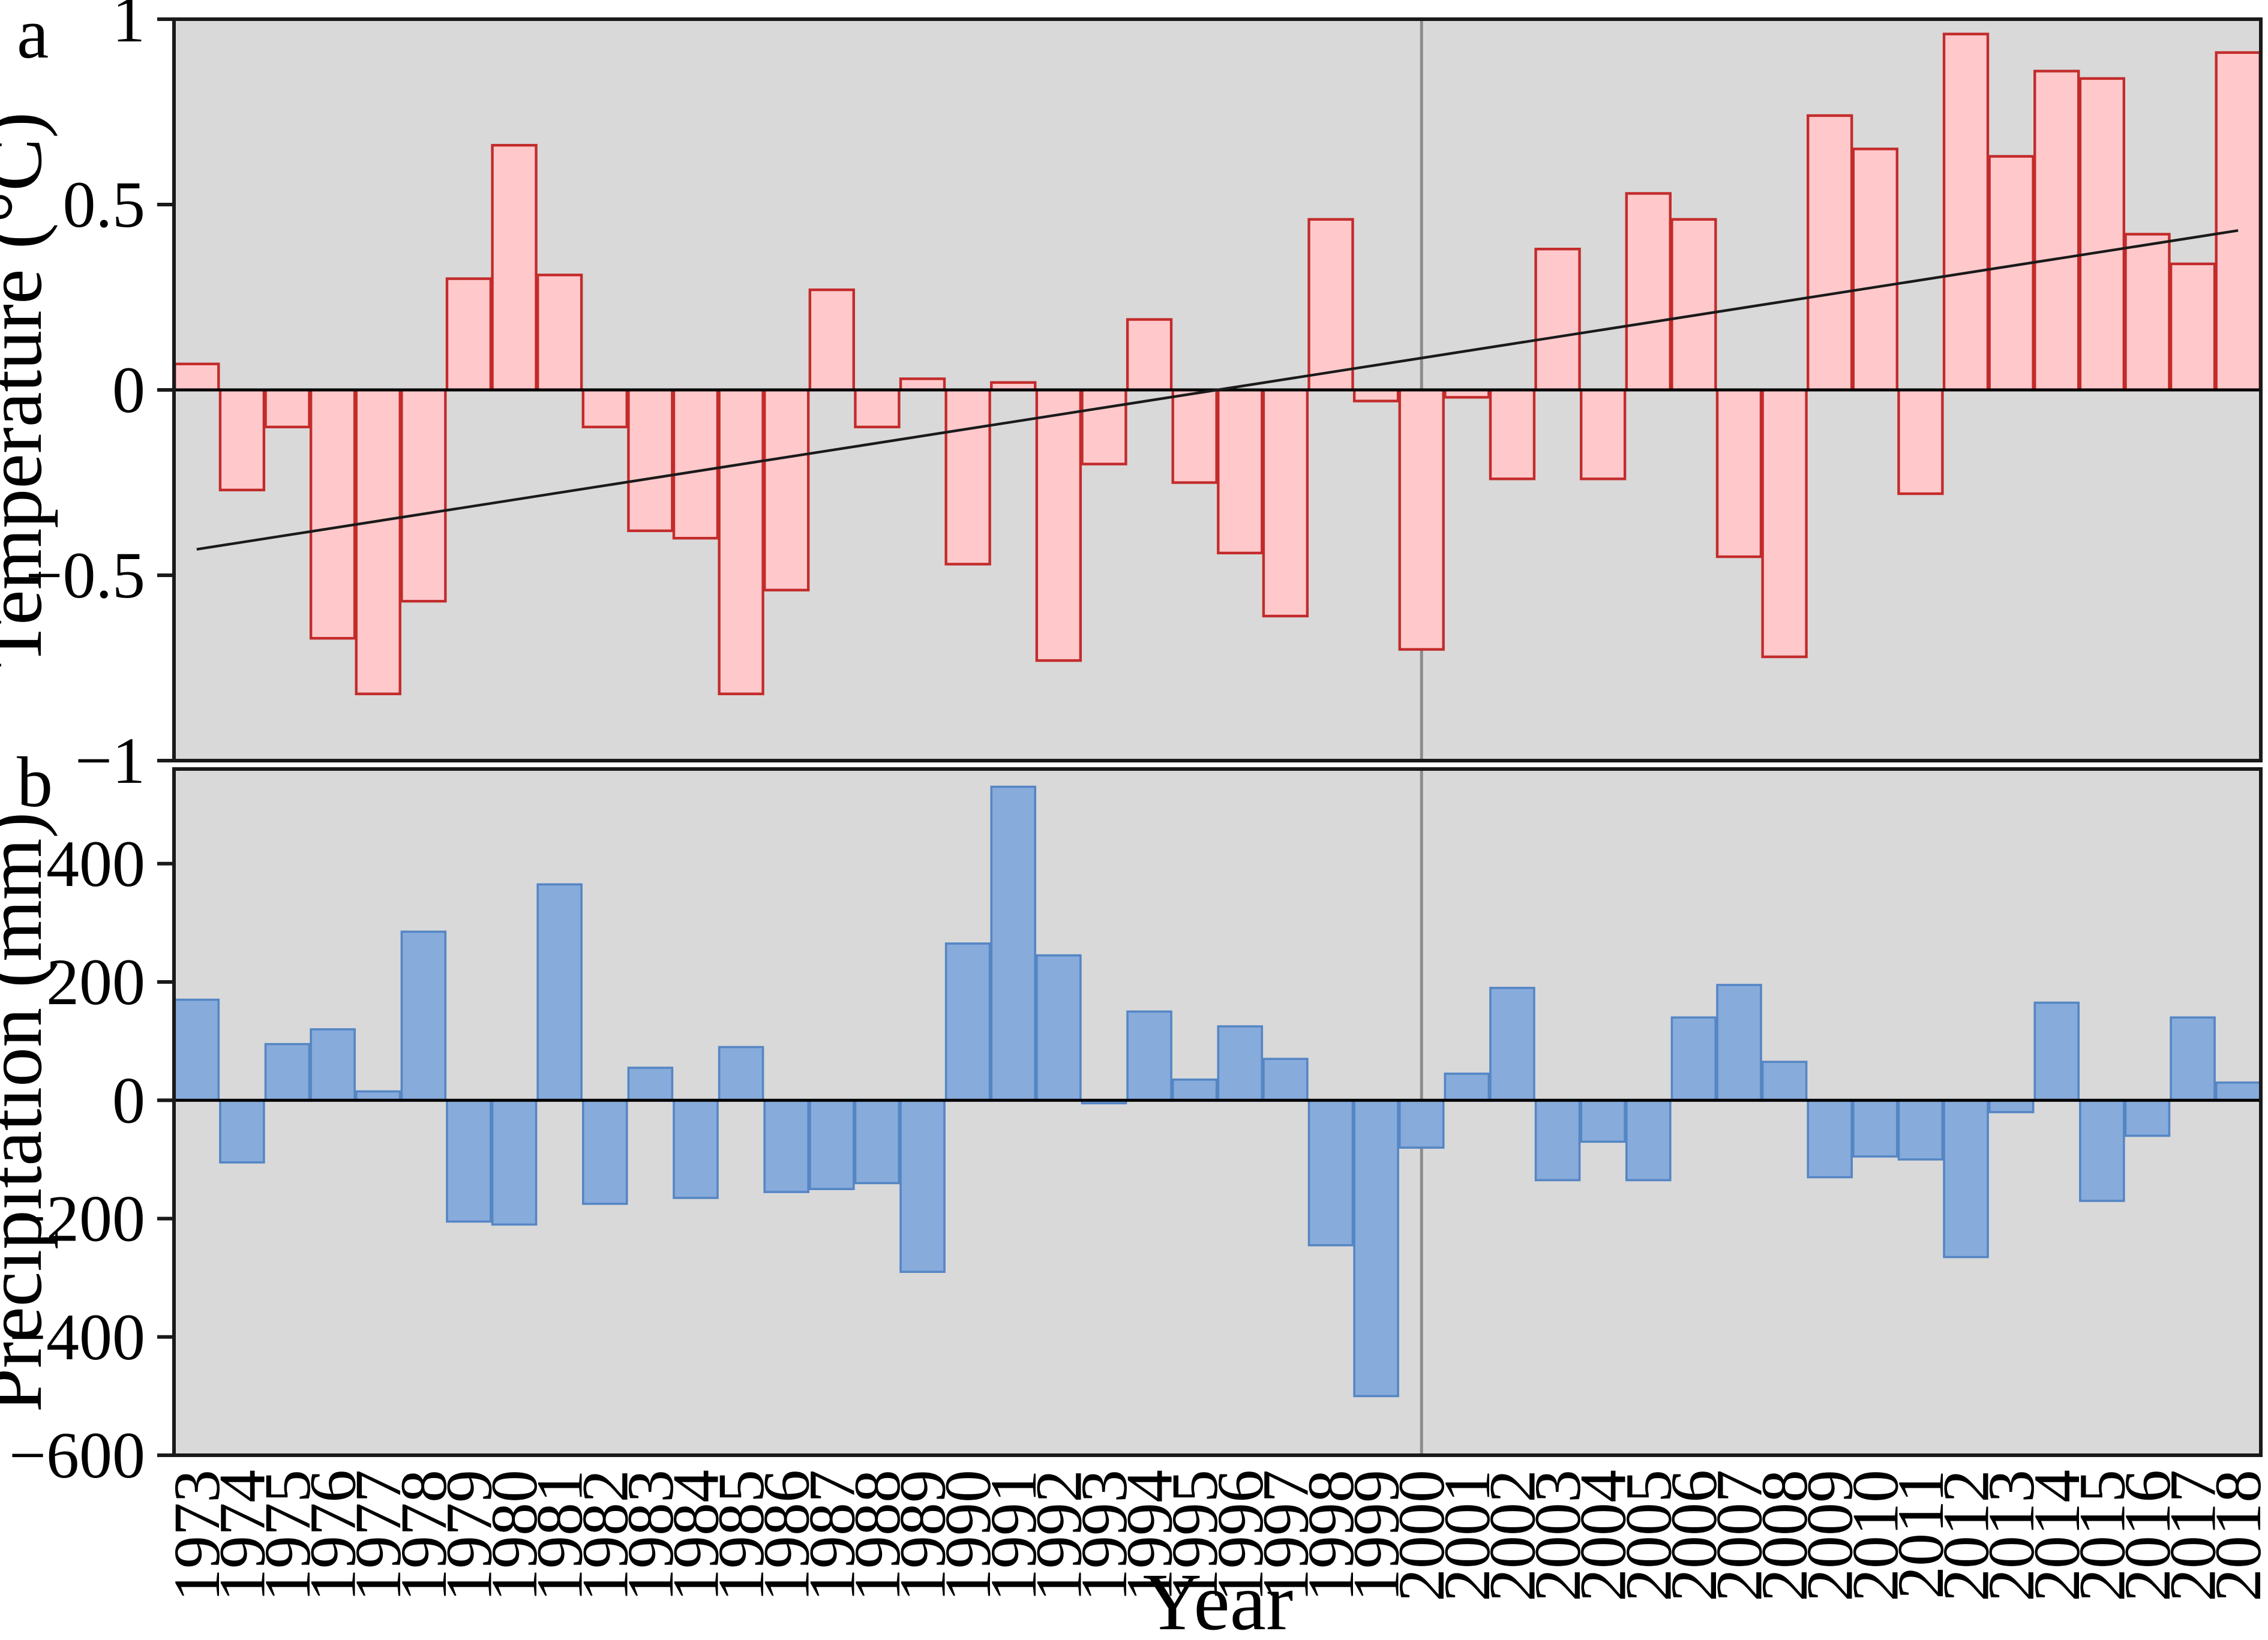  Describe the element at coordinates (1603, 1536) in the screenshot. I see `year-tick-label: 2004` at that location.